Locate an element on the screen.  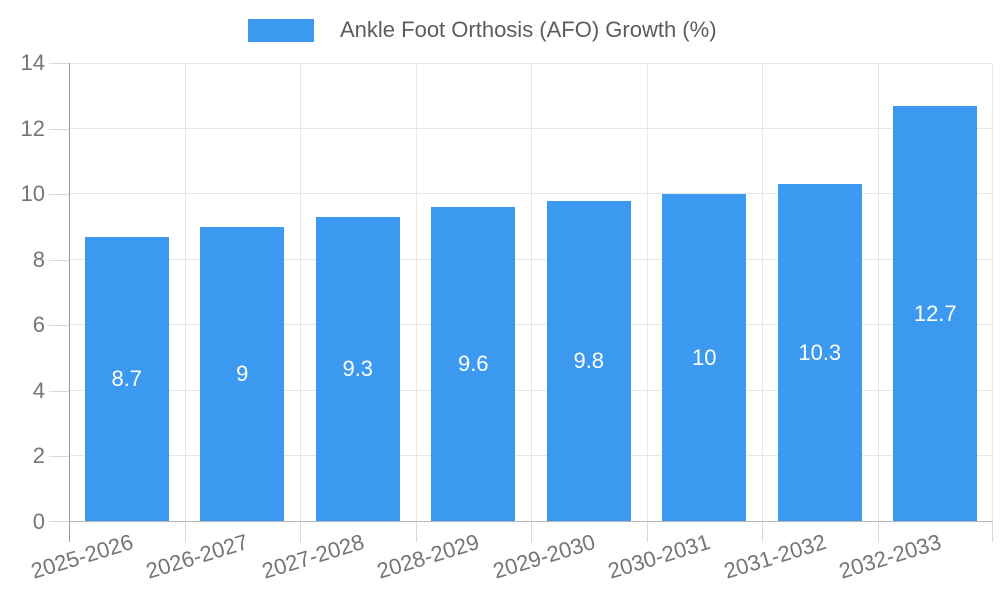
bar: 9.6 is located at coordinates (473, 364).